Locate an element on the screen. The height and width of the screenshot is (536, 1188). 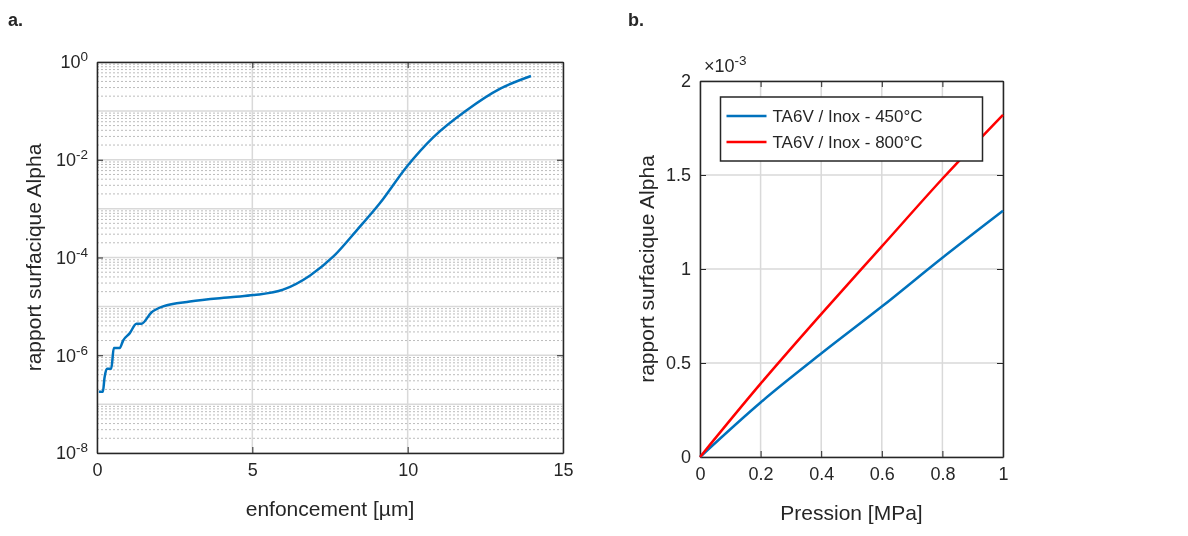
y-tick-label: 2 is located at coordinates (685, 81).